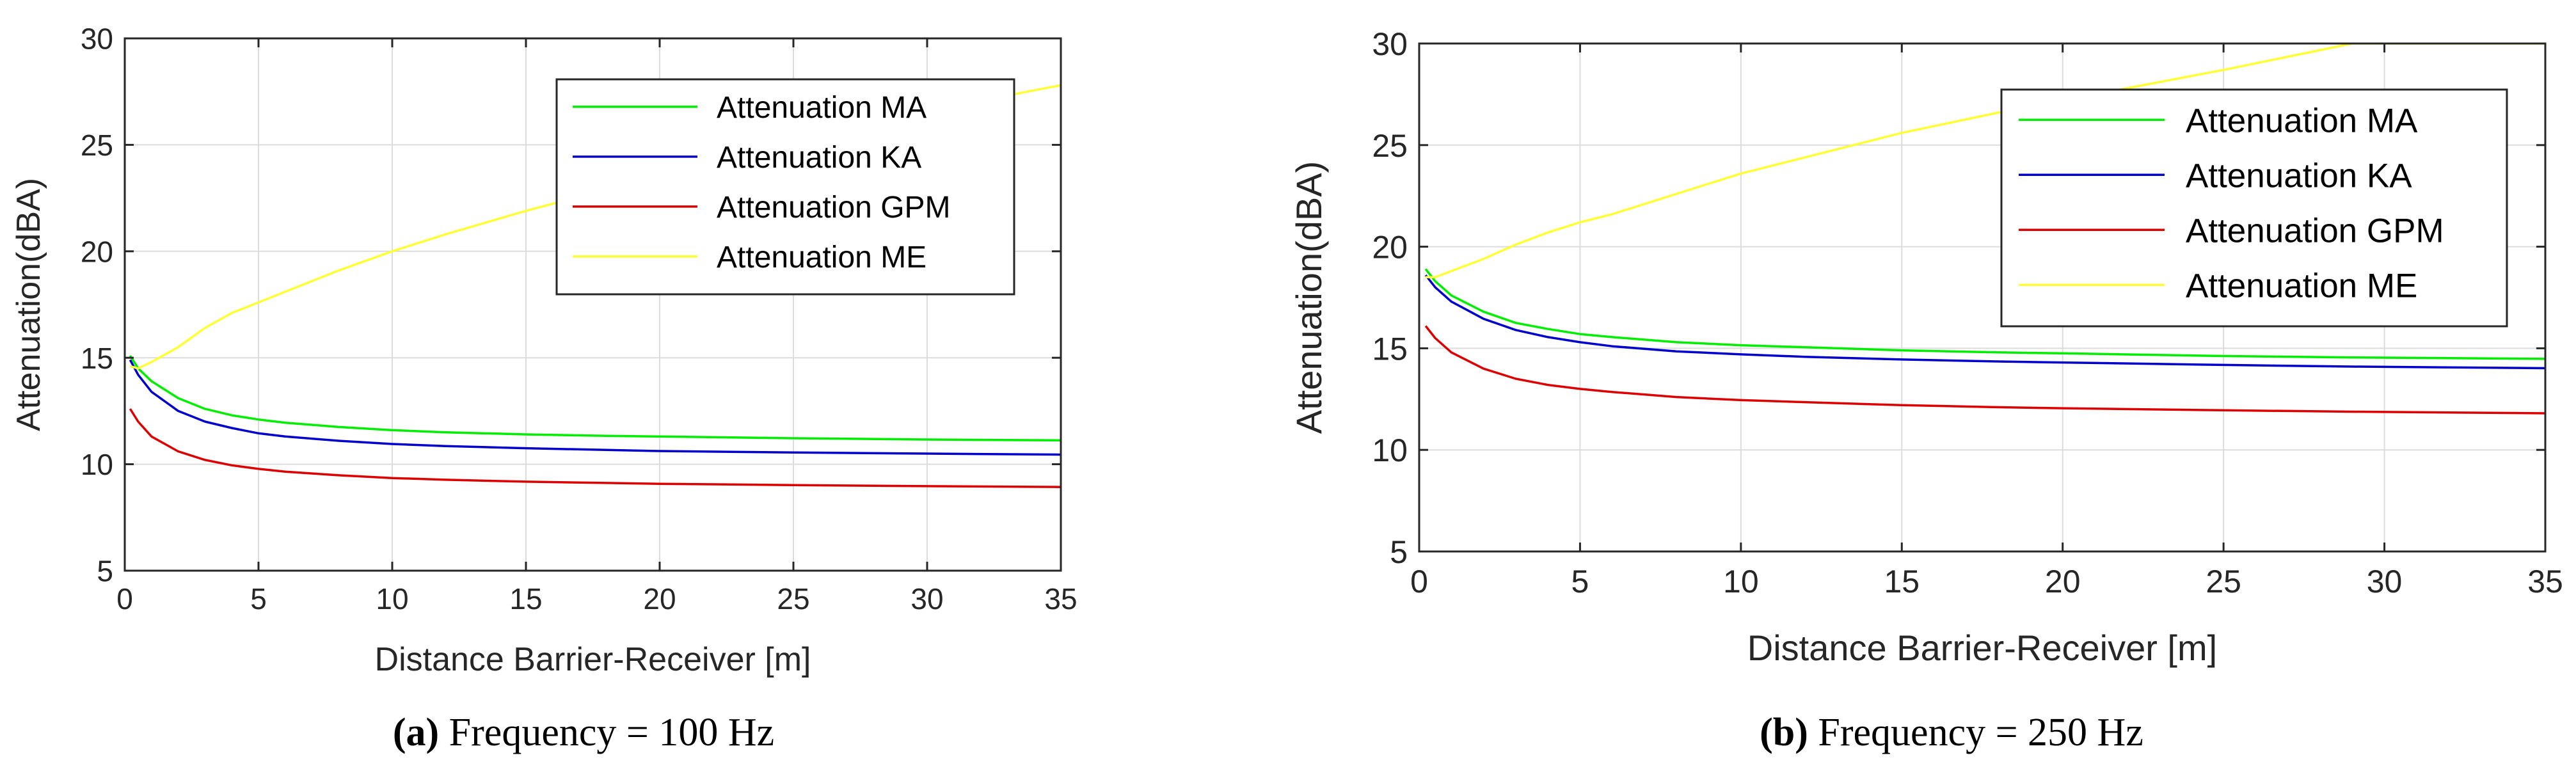  What do you see at coordinates (416, 732) in the screenshot?
I see `caption-label: (a)` at bounding box center [416, 732].